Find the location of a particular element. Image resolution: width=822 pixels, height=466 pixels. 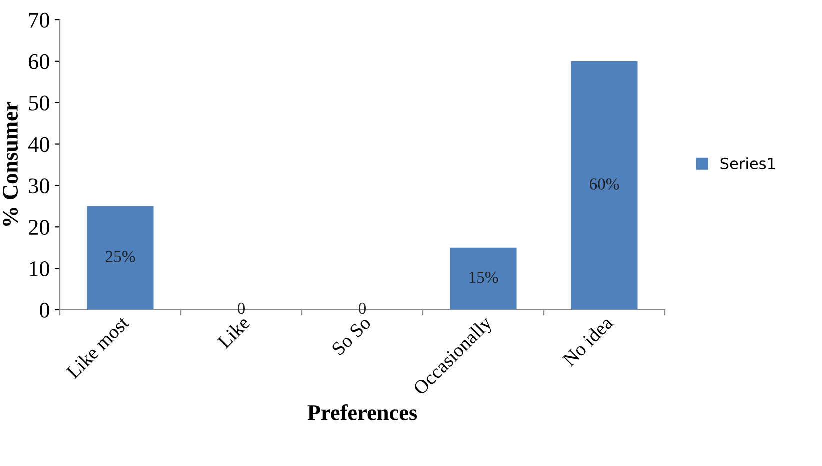

y-tick-label: 40 is located at coordinates (39, 144).